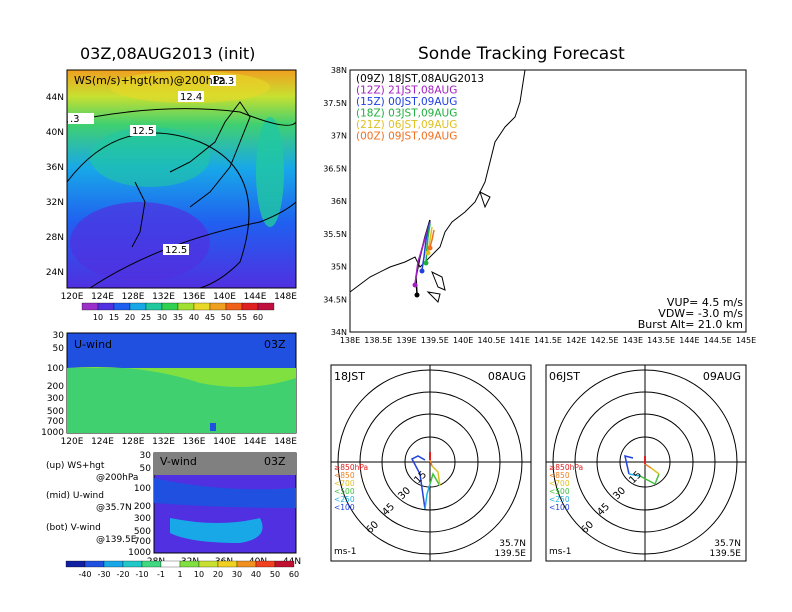 The image size is (792, 612). Describe the element at coordinates (576, 340) in the screenshot. I see `track-lon-tick: 142E` at that location.